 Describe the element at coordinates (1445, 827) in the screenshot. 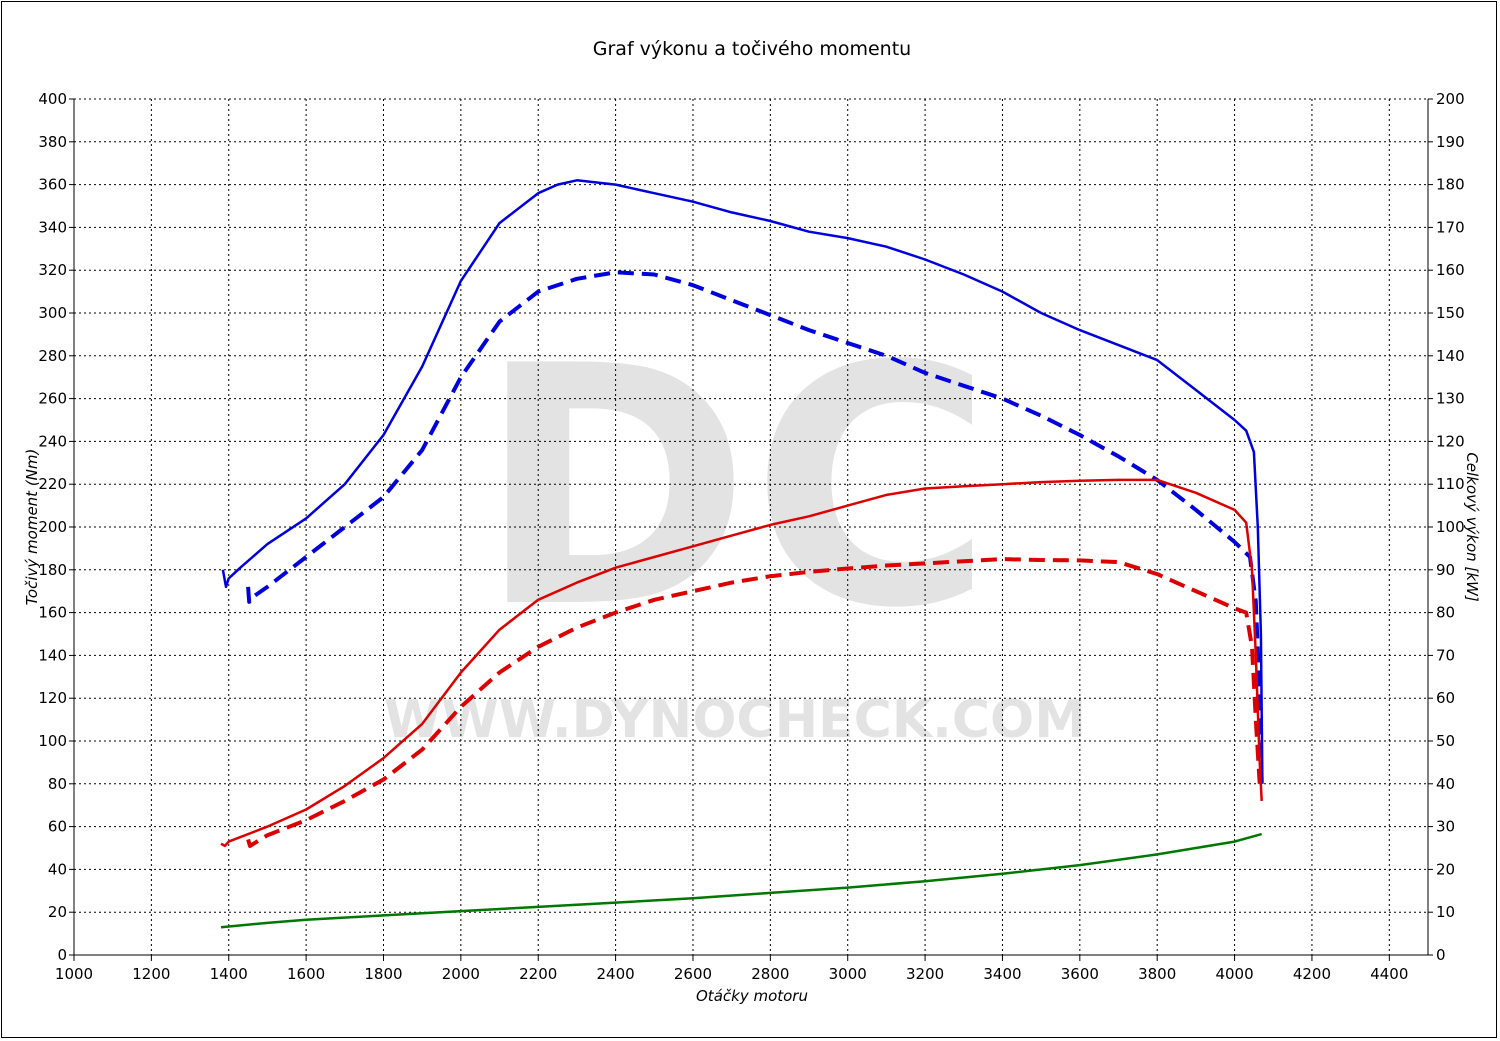

I see `y-right-tick-label: 30` at that location.